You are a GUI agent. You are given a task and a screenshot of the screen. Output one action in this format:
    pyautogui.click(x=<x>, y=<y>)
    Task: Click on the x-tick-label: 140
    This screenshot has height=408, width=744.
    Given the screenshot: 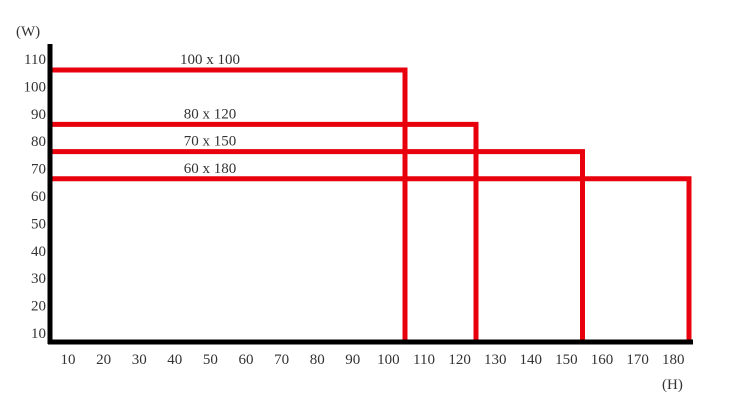 What is the action you would take?
    pyautogui.click(x=531, y=360)
    